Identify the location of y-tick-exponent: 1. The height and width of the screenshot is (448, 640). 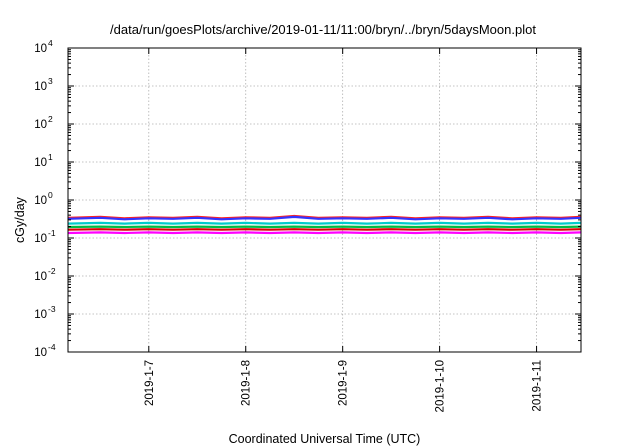
(50, 157).